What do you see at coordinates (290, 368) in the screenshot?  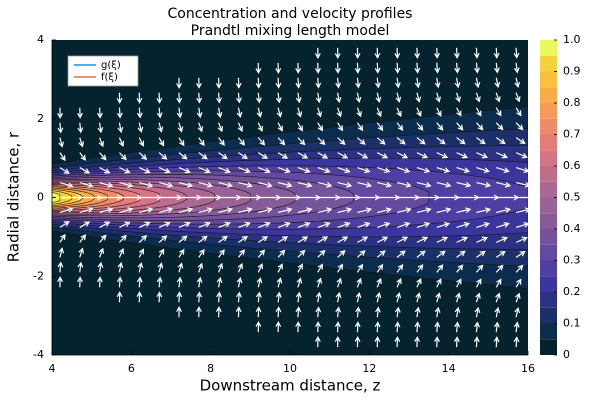 I see `x-tick-label: 10` at bounding box center [290, 368].